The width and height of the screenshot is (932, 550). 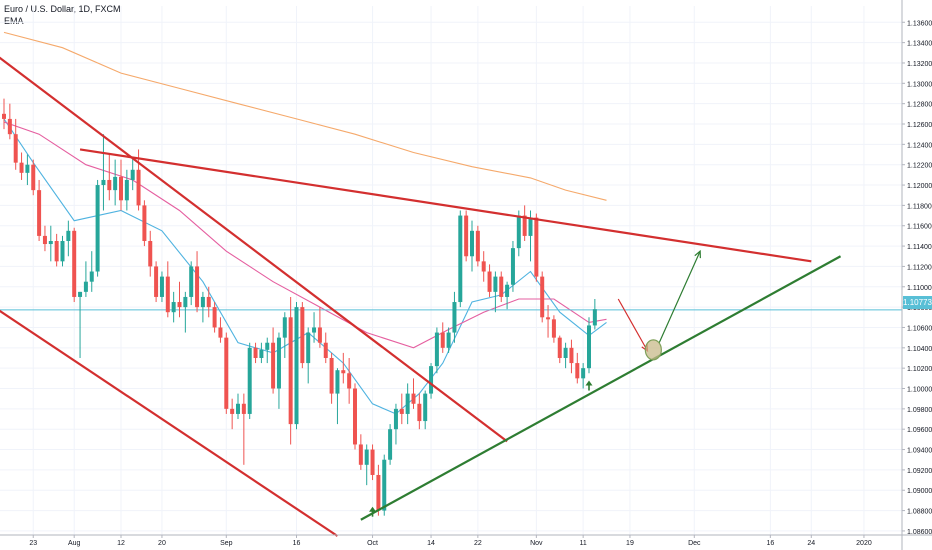 I want to click on time-tick-label: Nov, so click(x=536, y=543).